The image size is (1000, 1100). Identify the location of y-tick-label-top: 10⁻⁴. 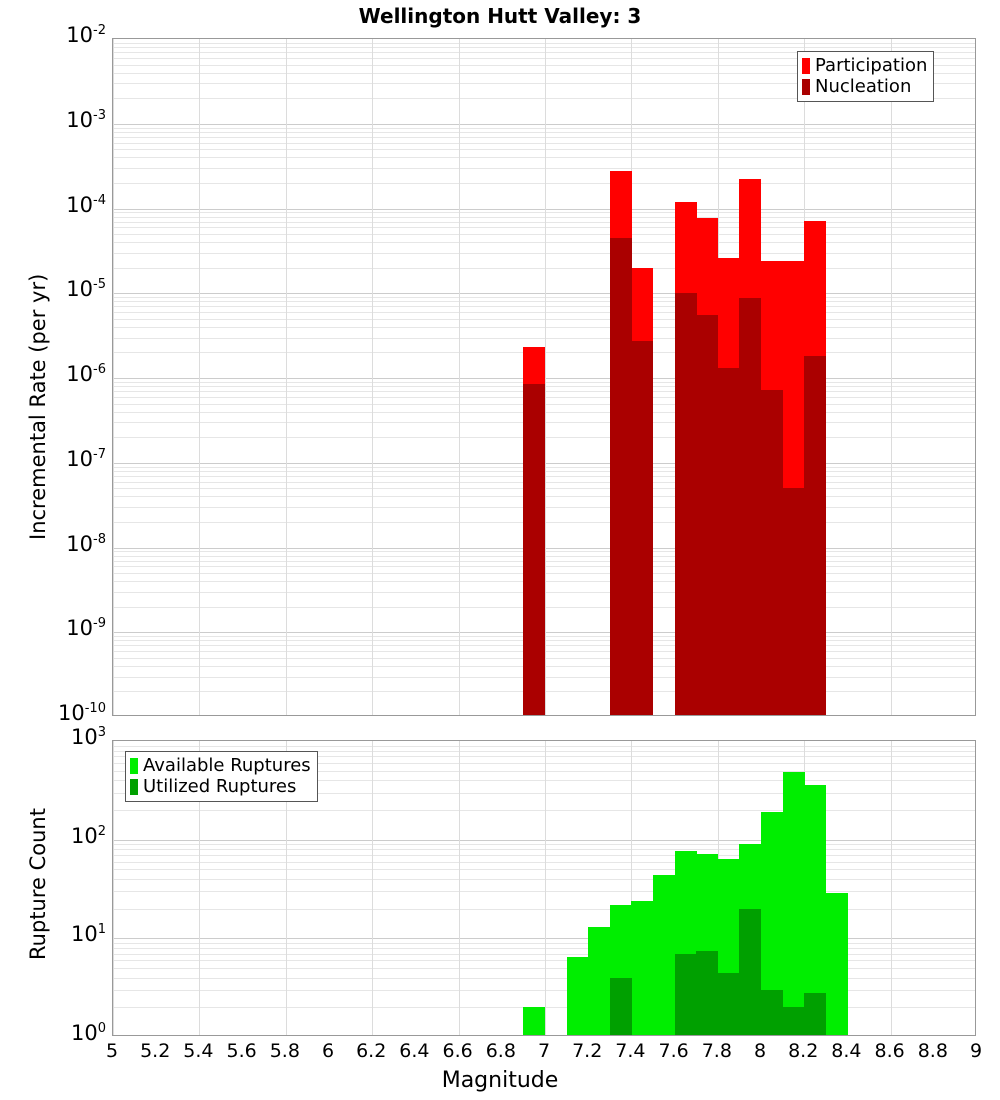
(86, 204).